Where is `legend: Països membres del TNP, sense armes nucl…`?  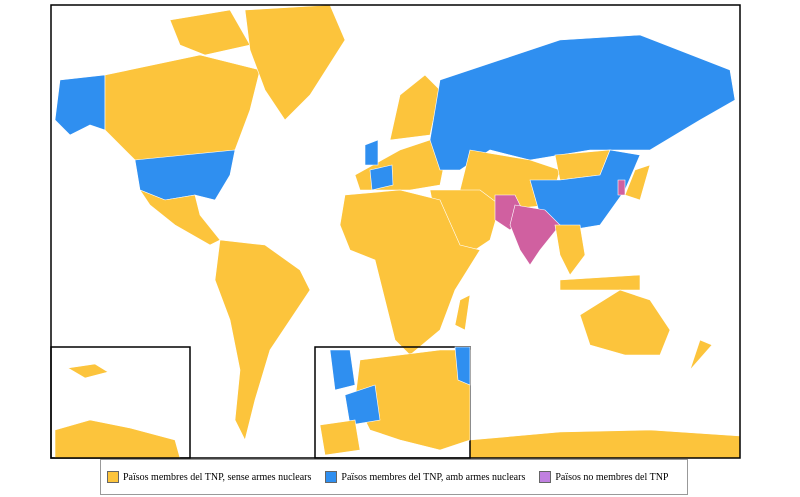 legend: Països membres del TNP, sense armes nucl… is located at coordinates (394, 477).